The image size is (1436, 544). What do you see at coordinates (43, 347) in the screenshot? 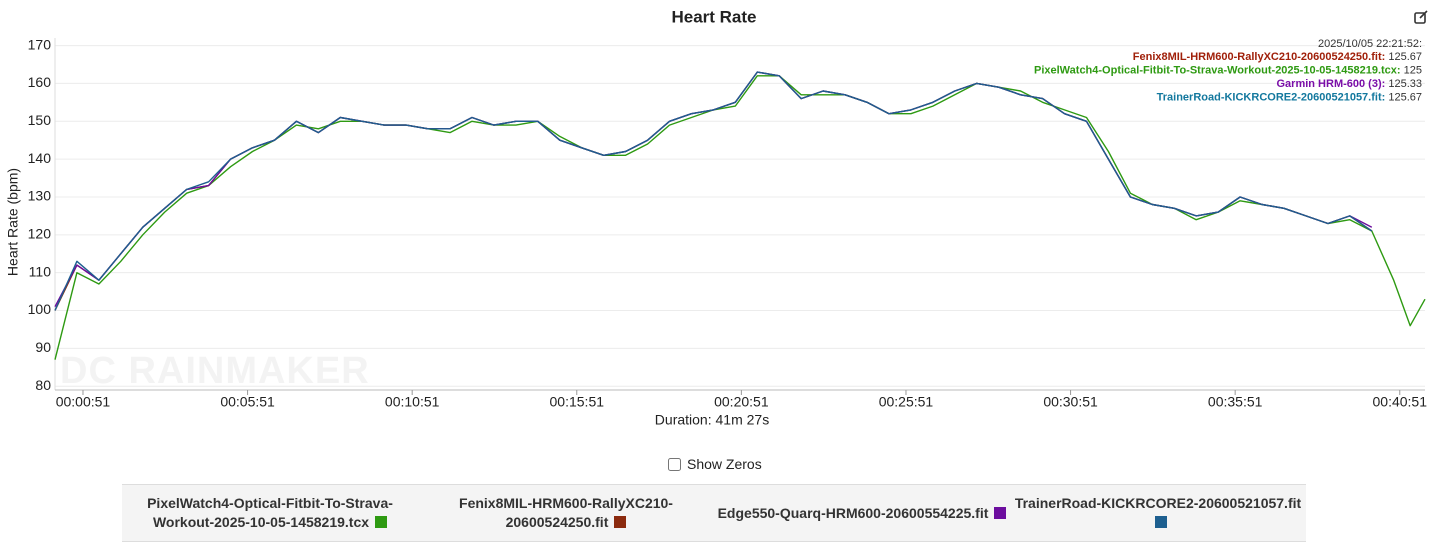
I see `y-tick-label: 90` at bounding box center [43, 347].